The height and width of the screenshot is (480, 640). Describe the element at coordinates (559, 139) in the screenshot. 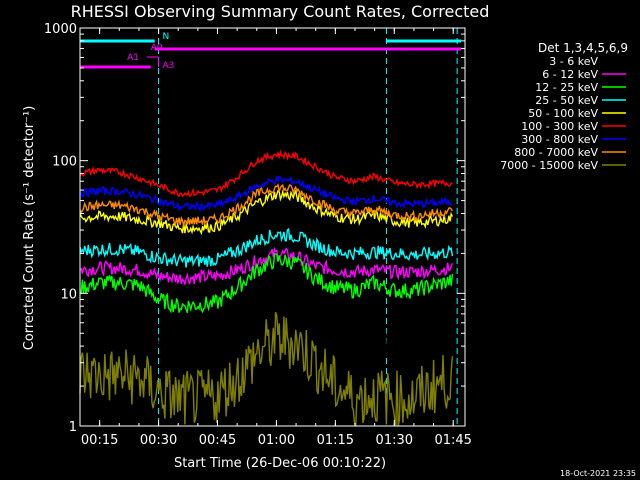

I see `legend-label: 300 - 800 keV` at that location.